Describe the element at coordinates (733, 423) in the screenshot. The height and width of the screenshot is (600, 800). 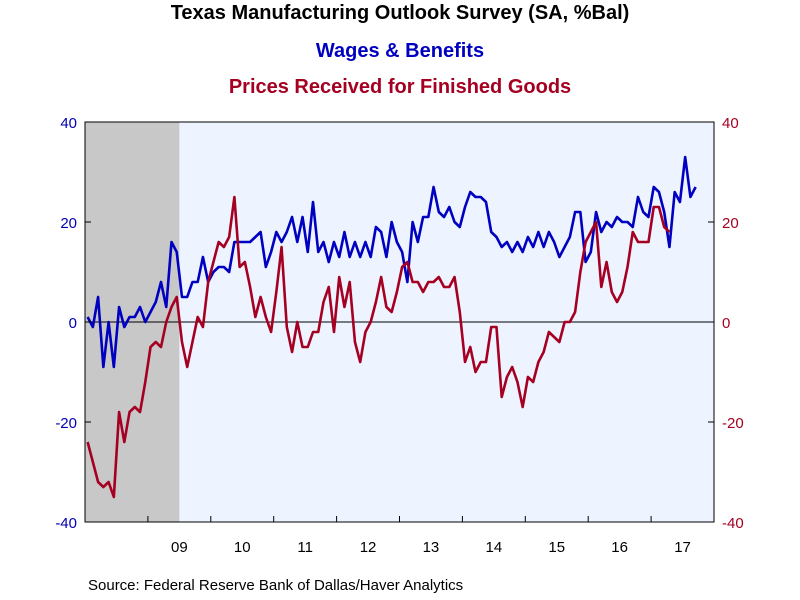
I see `y-right-tick-label: -20` at that location.